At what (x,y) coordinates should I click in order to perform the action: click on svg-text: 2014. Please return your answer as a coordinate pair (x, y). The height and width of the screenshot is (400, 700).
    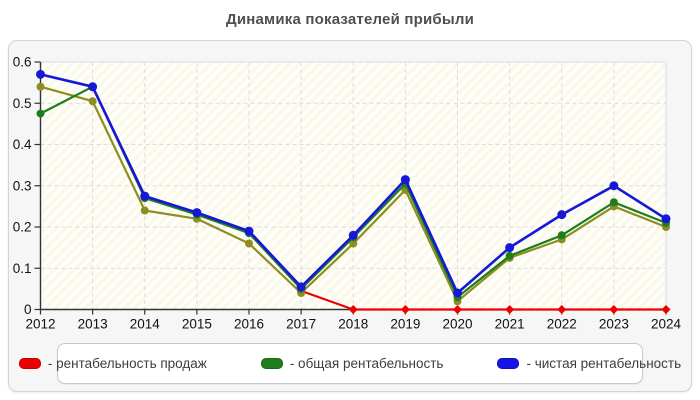
    Looking at the image, I should click on (145, 324).